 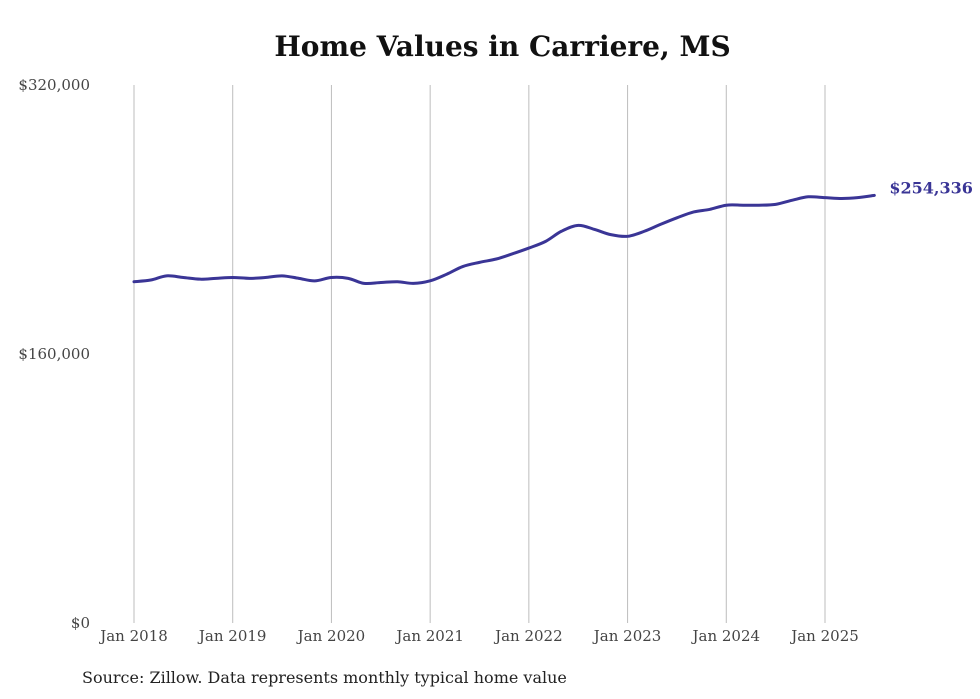 I want to click on x-tick-label: Jan 2022, so click(x=528, y=636).